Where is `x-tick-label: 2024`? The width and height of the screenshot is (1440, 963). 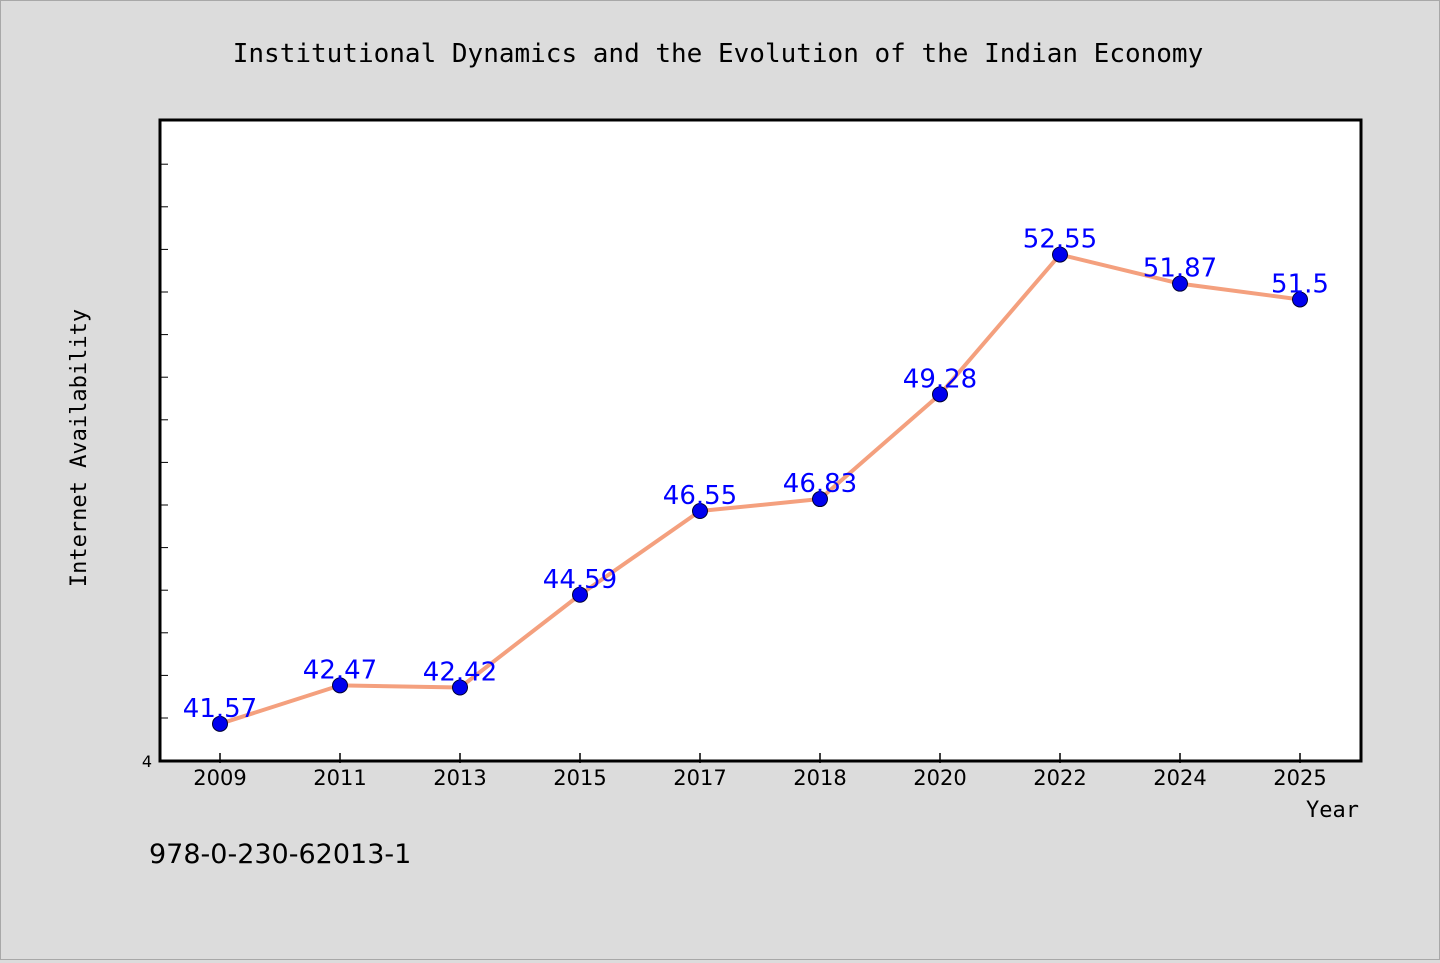
x-tick-label: 2024 is located at coordinates (1179, 778).